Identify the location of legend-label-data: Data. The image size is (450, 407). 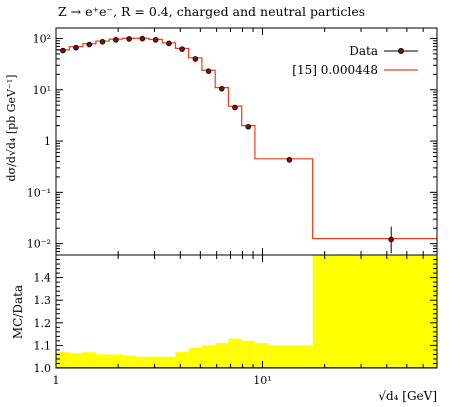
(363, 51).